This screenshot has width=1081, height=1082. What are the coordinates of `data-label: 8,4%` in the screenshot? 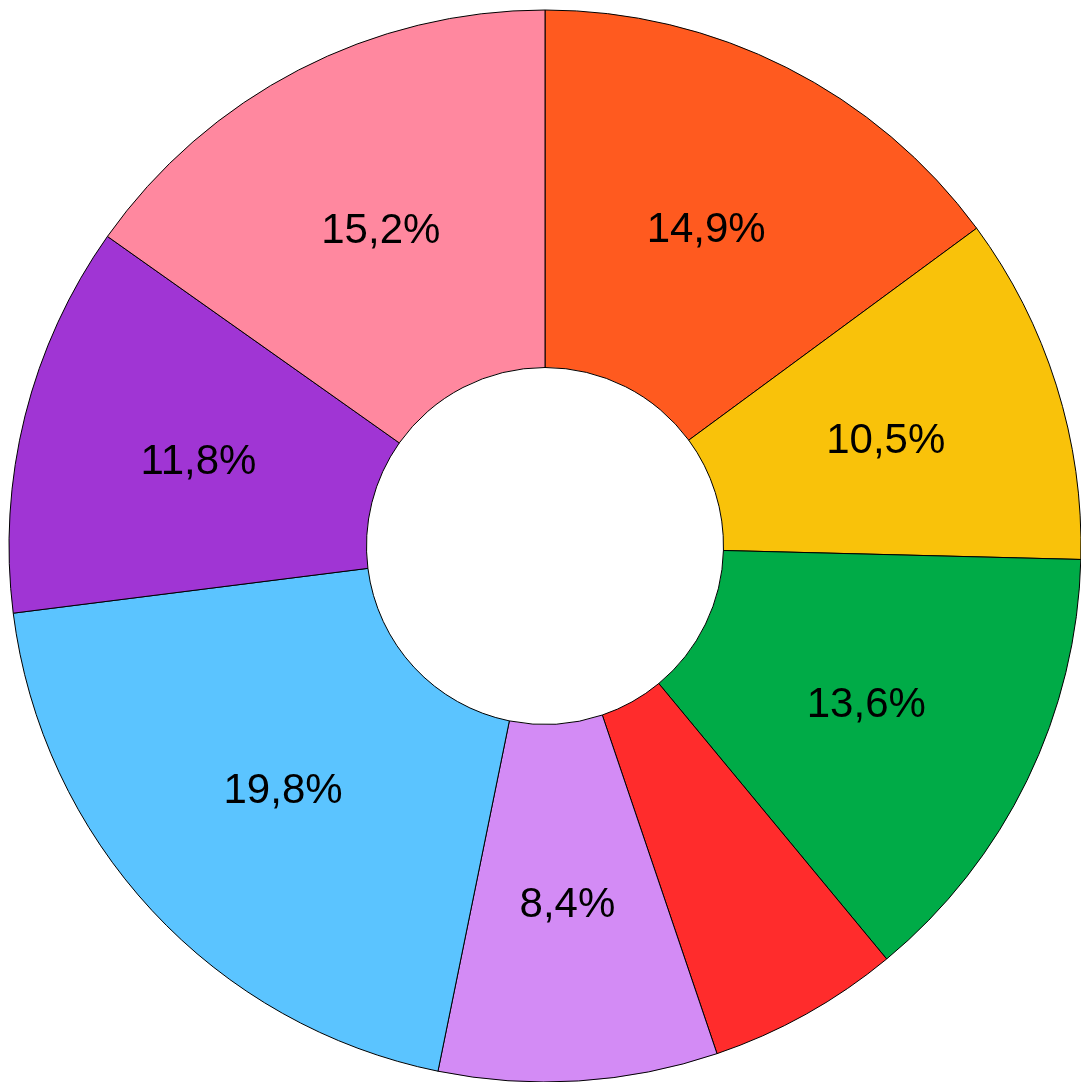 It's located at (567, 903).